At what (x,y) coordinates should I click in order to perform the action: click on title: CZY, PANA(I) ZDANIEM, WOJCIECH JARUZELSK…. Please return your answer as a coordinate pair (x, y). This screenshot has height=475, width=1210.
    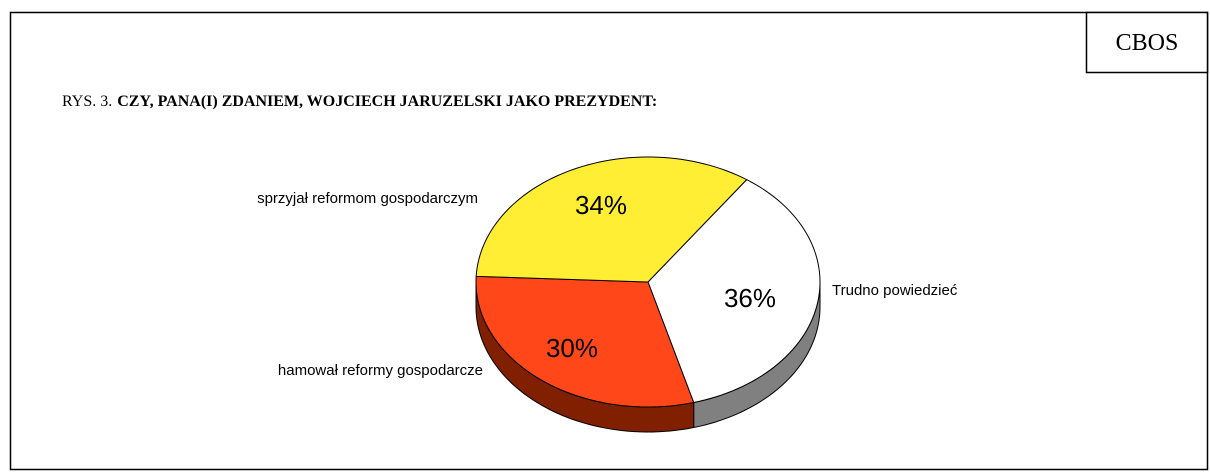
    Looking at the image, I should click on (387, 101).